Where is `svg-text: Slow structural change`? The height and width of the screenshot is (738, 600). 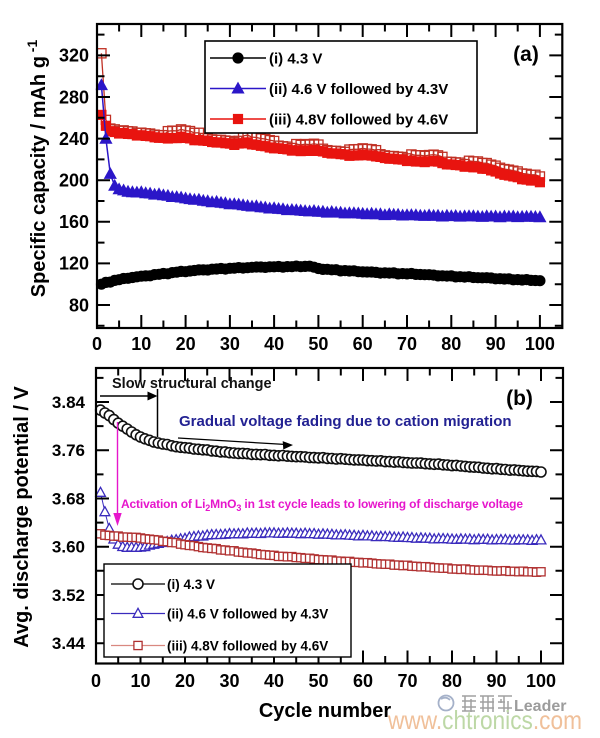
svg-text: Slow structural change is located at coordinates (192, 384).